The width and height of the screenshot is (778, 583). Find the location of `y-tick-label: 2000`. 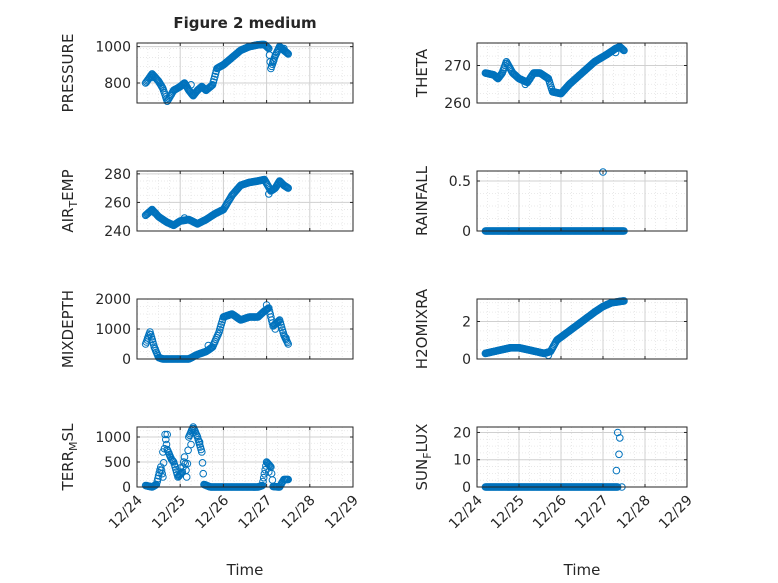

y-tick-label: 2000 is located at coordinates (113, 300).